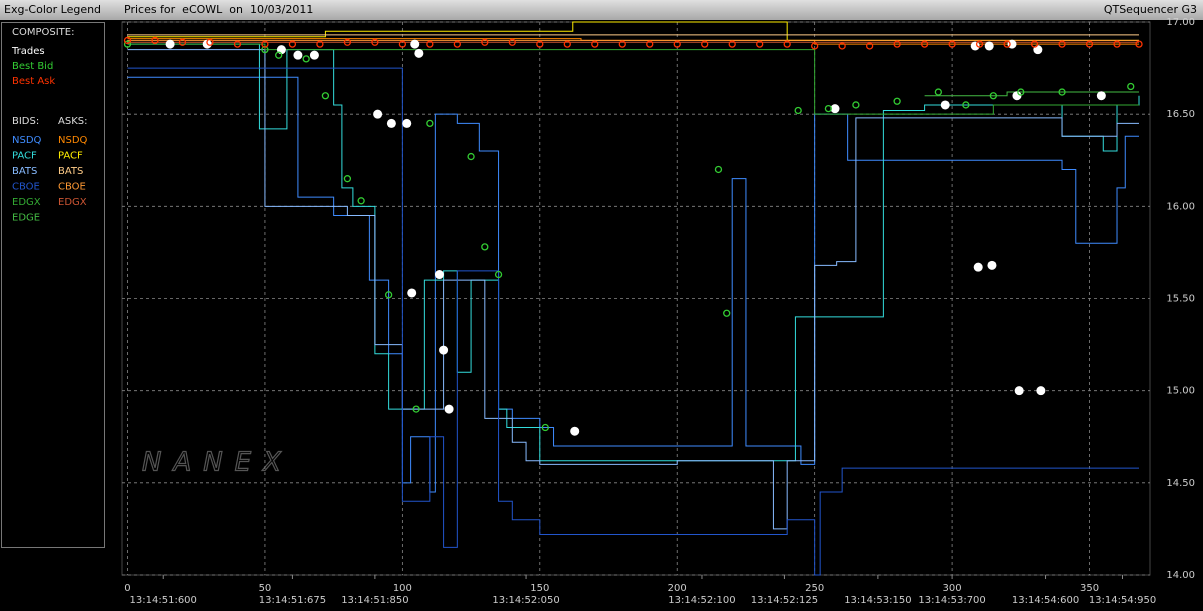 Image resolution: width=1203 pixels, height=611 pixels. I want to click on y-tick-label: 14.00, so click(1180, 575).